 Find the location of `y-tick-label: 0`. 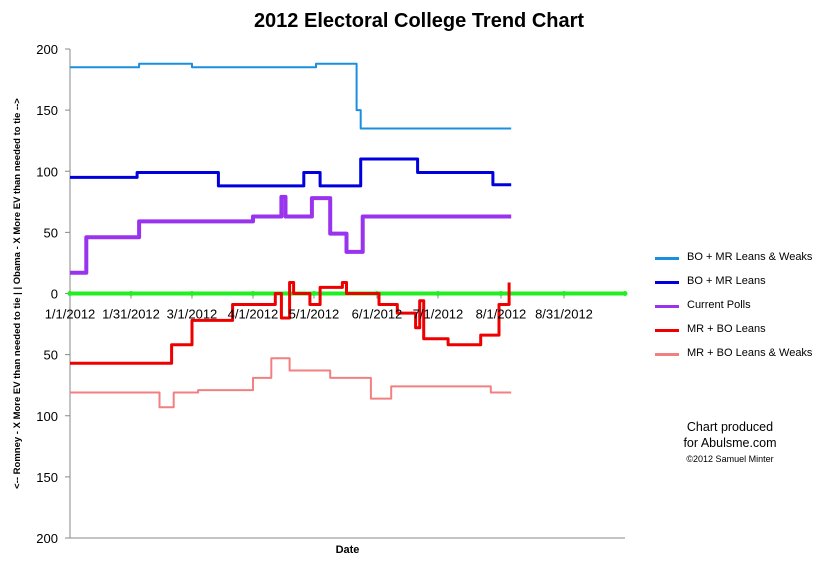

y-tick-label: 0 is located at coordinates (54, 294).